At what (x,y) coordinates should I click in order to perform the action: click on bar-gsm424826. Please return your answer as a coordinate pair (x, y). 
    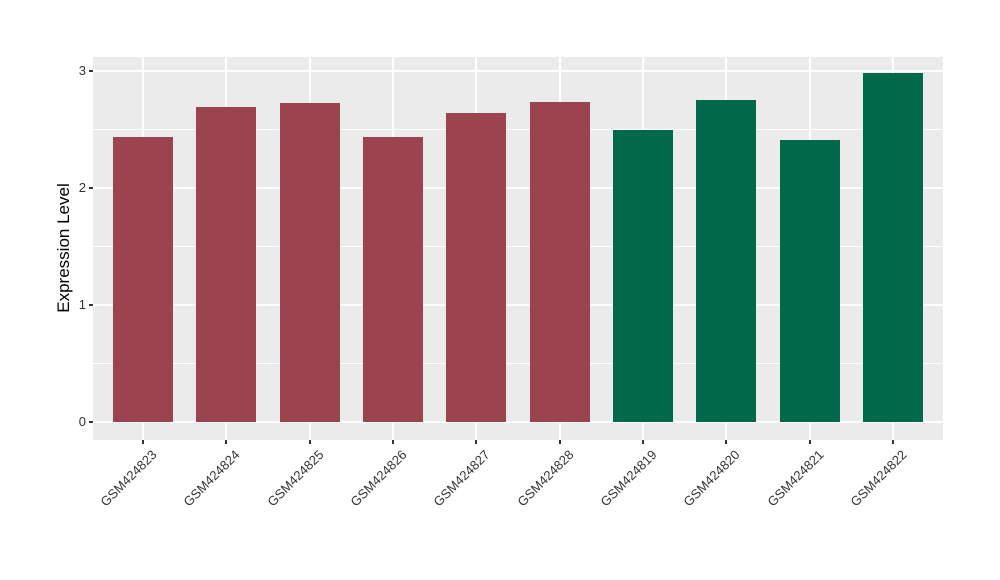
    Looking at the image, I should click on (393, 279).